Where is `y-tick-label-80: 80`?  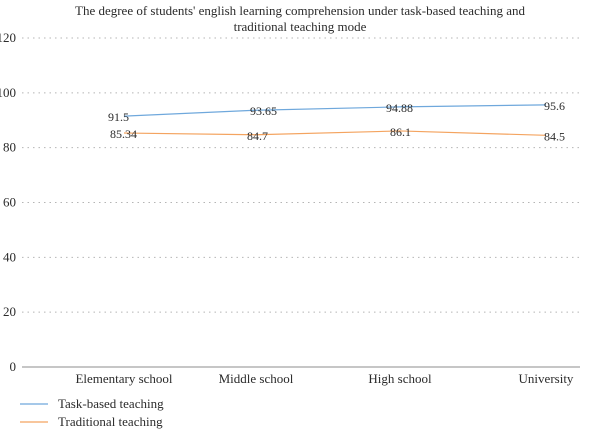
y-tick-label-80: 80 is located at coordinates (9, 147).